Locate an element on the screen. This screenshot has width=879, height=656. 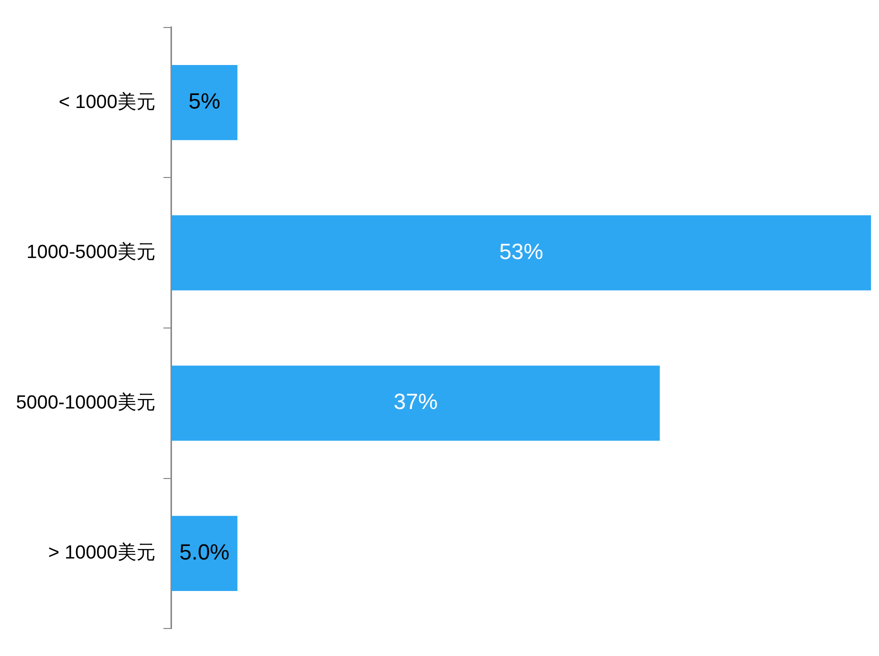
y-tick-label: > 10000美元 is located at coordinates (102, 553).